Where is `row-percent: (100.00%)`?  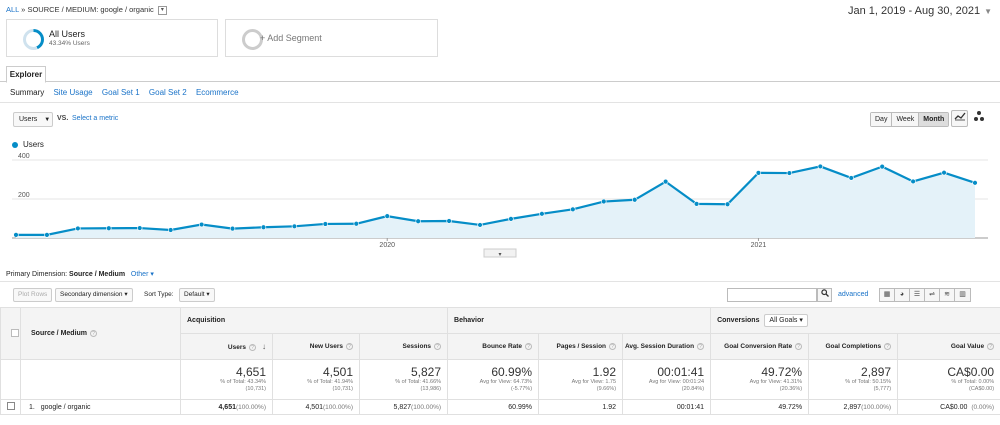
row-percent: (100.00%) is located at coordinates (426, 407).